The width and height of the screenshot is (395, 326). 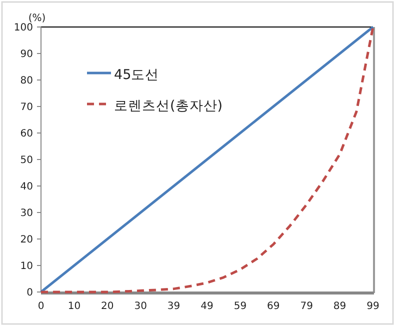 I want to click on x-tick-label: 89, so click(x=339, y=306).